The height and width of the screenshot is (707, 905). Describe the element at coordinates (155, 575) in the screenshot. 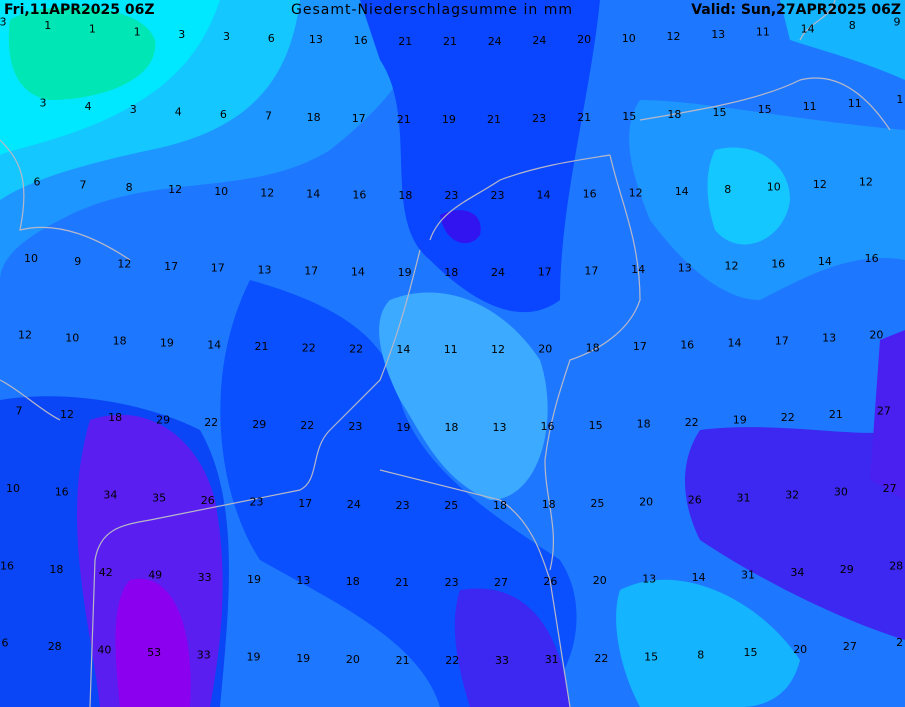

I see `precip-value: 49` at that location.